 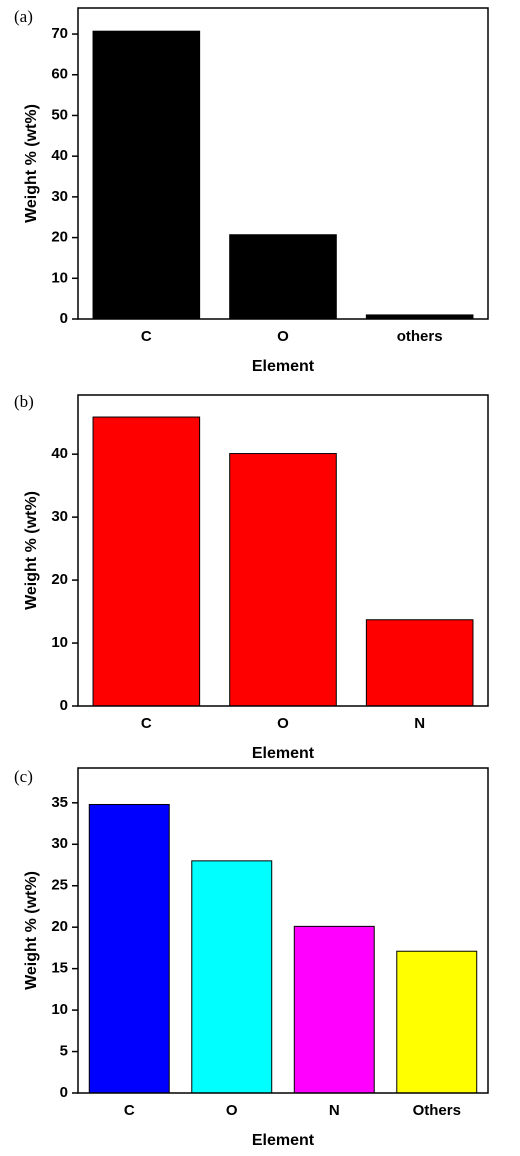 What do you see at coordinates (59, 114) in the screenshot?
I see `y-tick-label: 50` at bounding box center [59, 114].